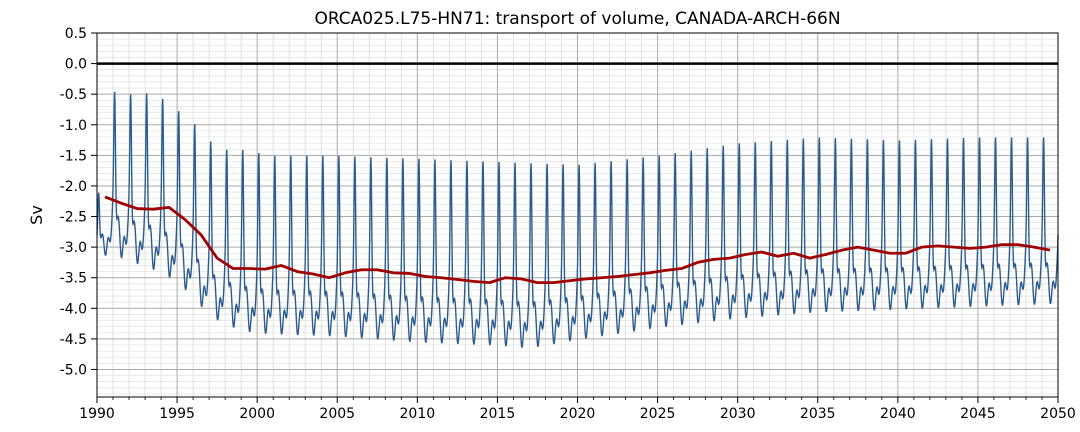  Describe the element at coordinates (73, 95) in the screenshot. I see `y-tick-label: -0.5` at that location.